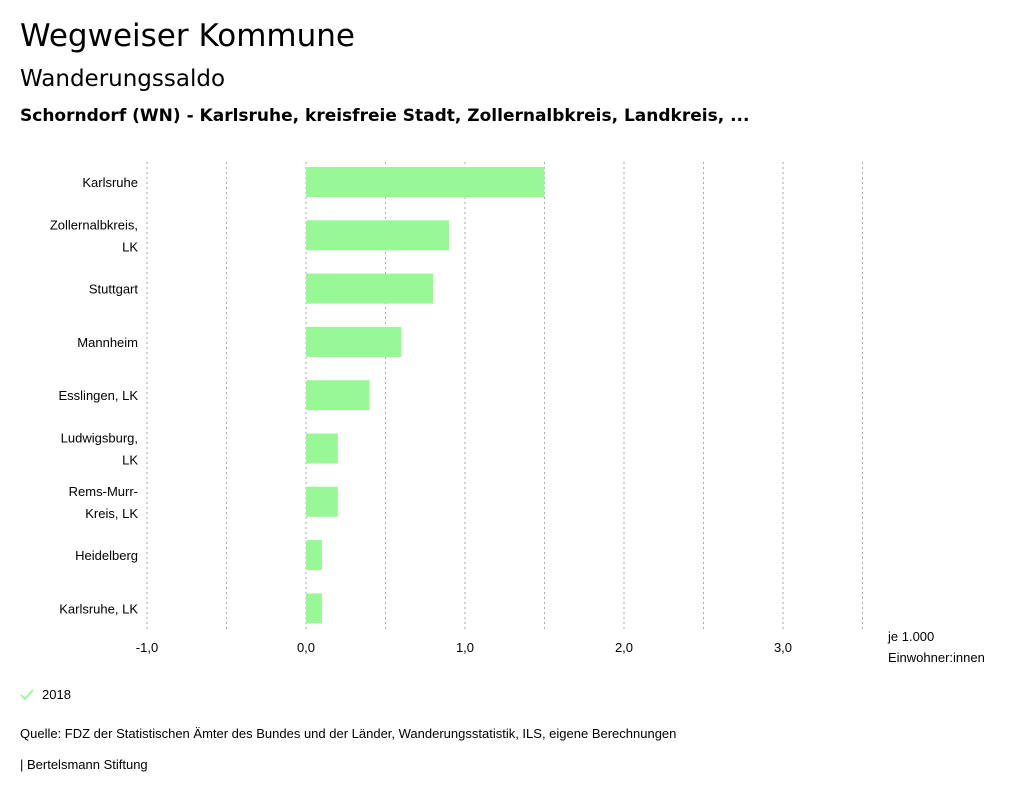 Image resolution: width=1024 pixels, height=798 pixels. Describe the element at coordinates (147, 647) in the screenshot. I see `x-tick-label: -1,0` at that location.